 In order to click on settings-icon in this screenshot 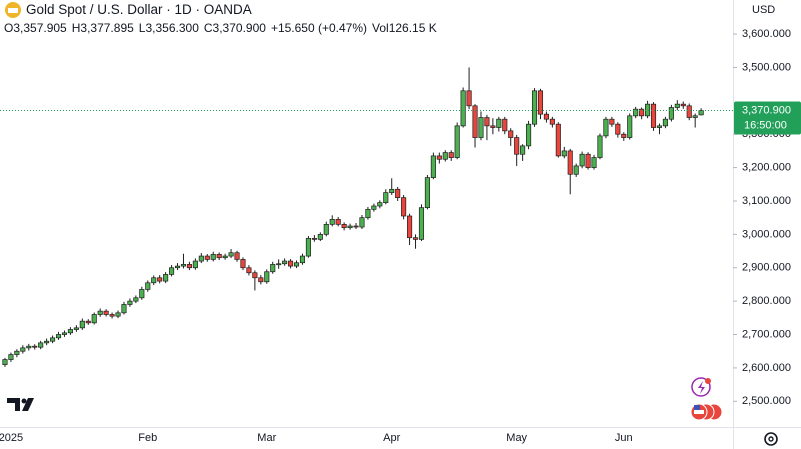, I will do `click(771, 439)`.